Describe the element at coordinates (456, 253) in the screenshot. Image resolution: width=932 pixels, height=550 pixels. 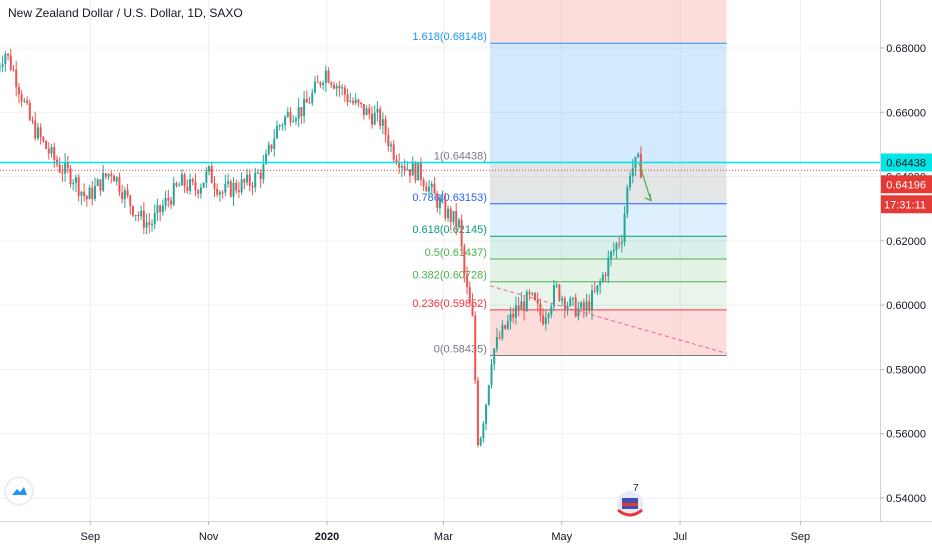
I see `fib-level-label: 0.5(0.61437)` at that location.